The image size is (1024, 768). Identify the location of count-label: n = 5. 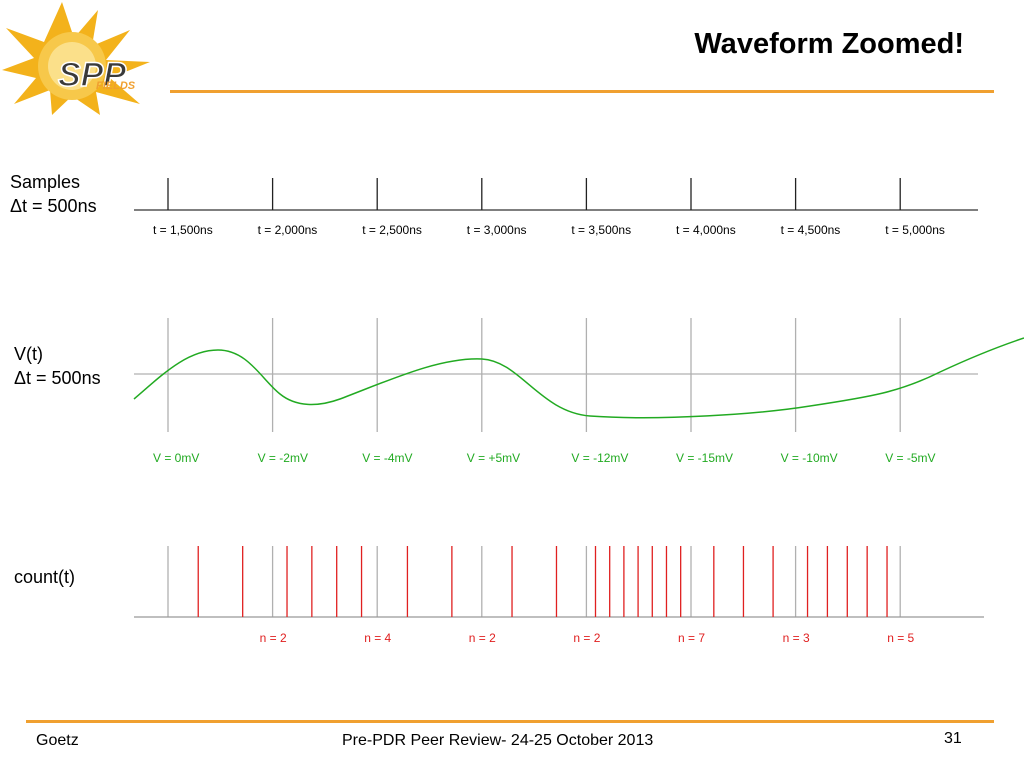
(900, 638).